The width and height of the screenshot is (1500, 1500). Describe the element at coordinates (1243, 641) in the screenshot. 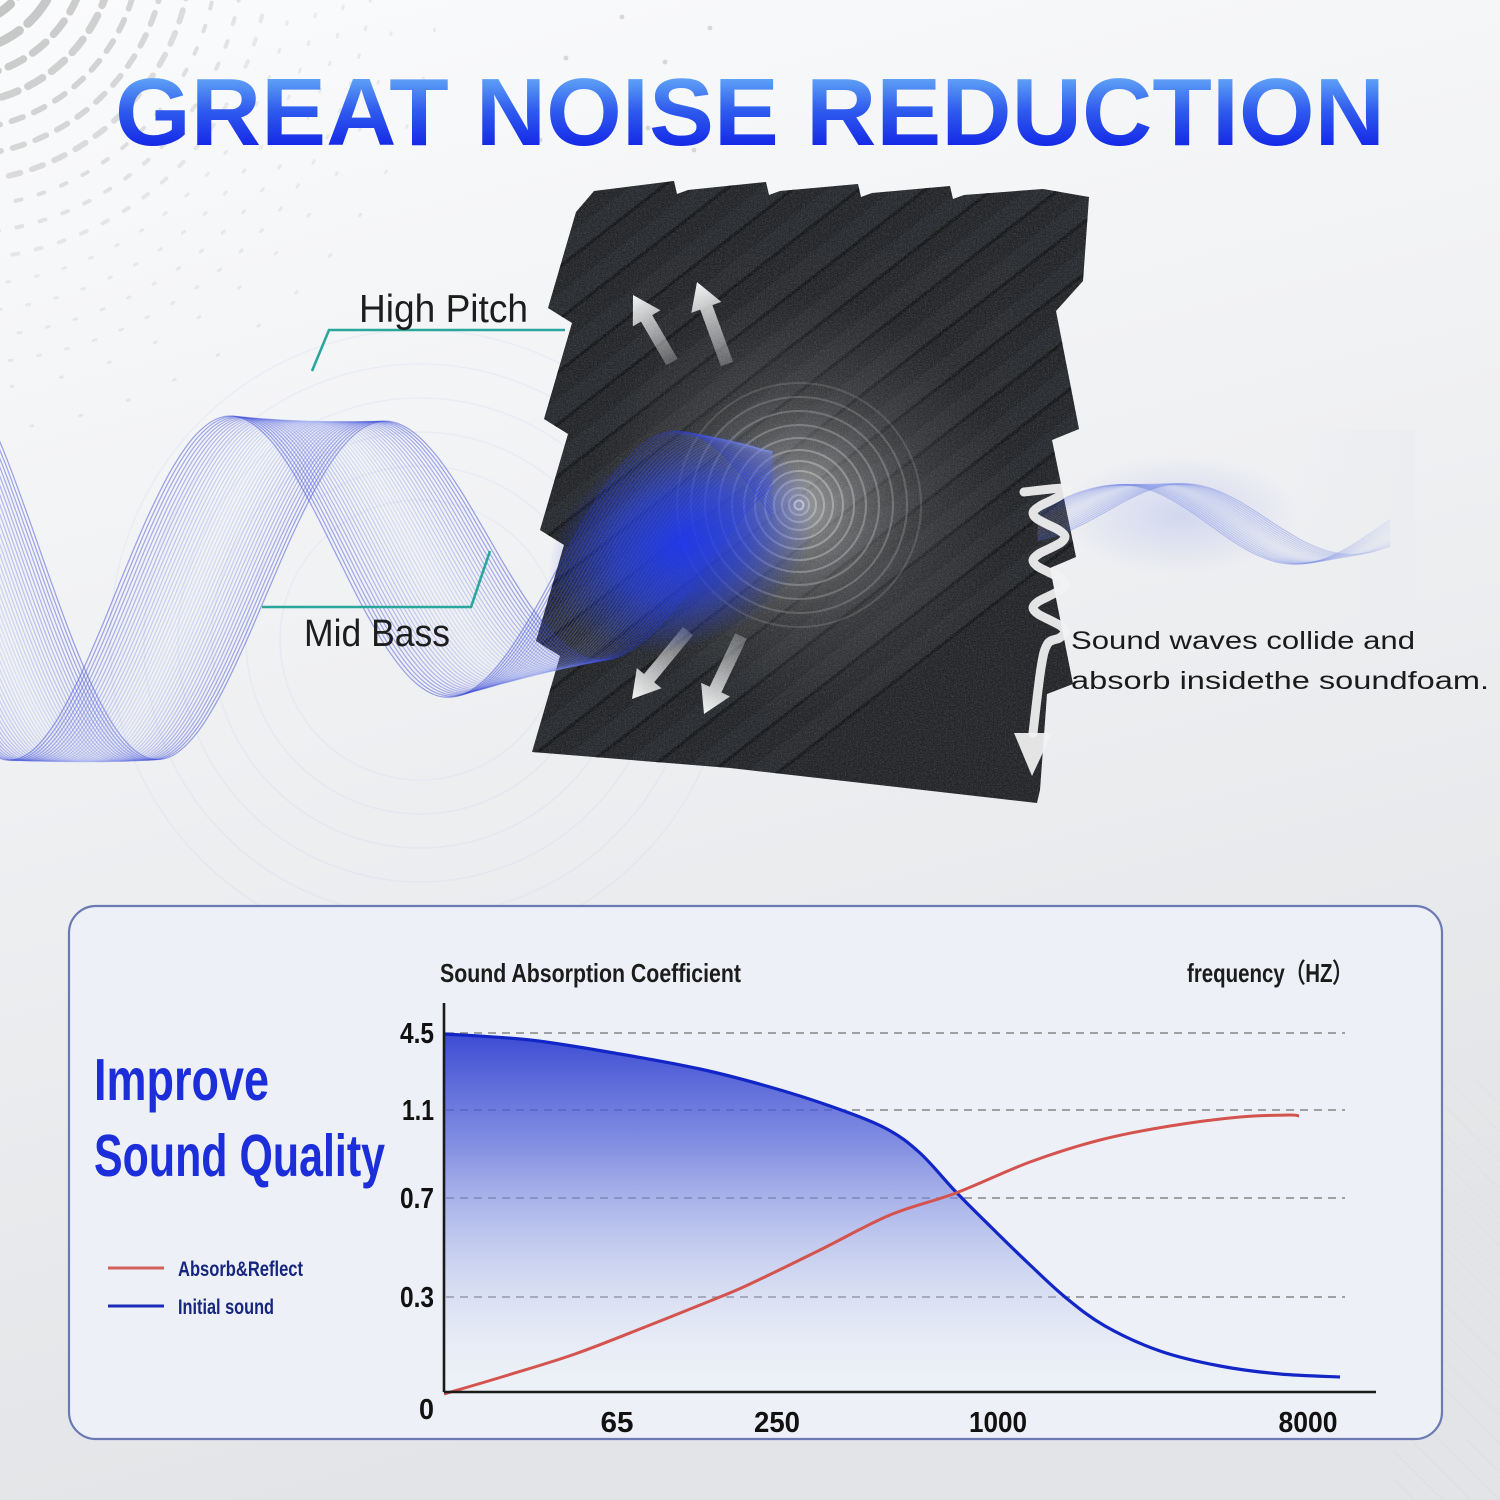

I see `svg-text: Sound waves collide and` at that location.